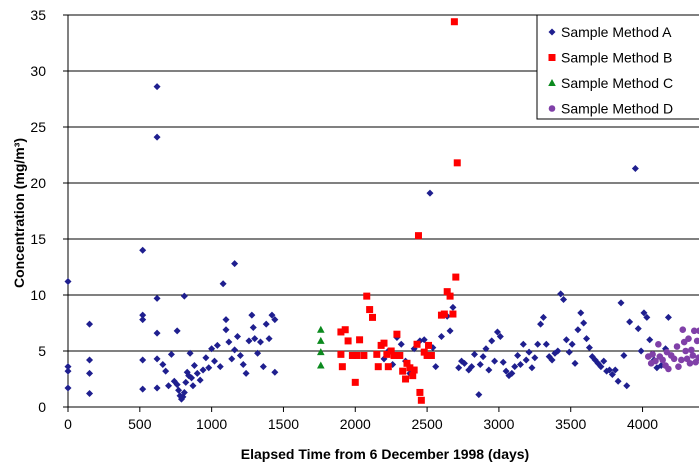 This screenshot has height=465, width=699. I want to click on x-tick-label: 2500, so click(427, 424).